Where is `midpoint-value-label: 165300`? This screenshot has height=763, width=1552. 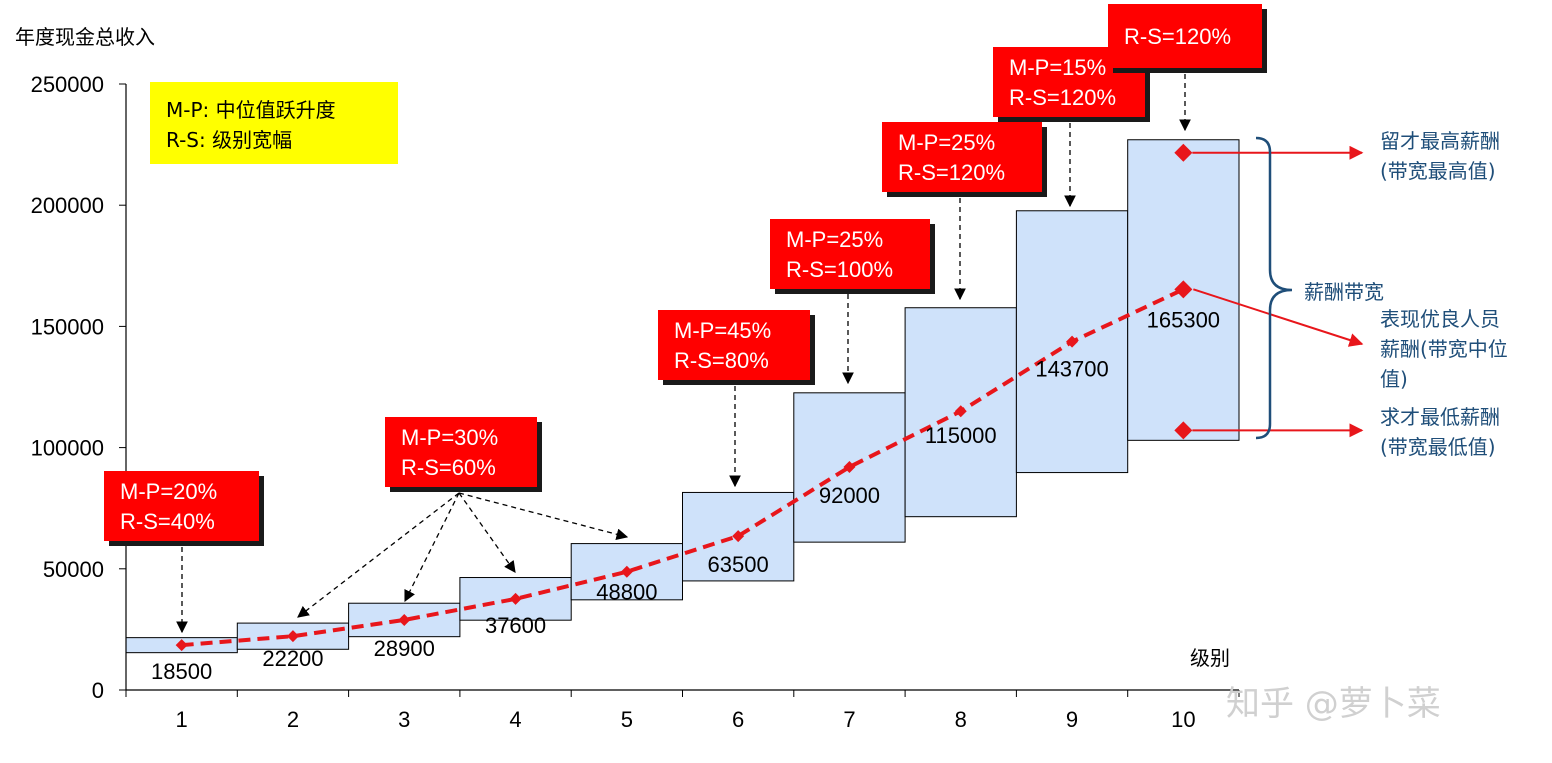 midpoint-value-label: 165300 is located at coordinates (1183, 319).